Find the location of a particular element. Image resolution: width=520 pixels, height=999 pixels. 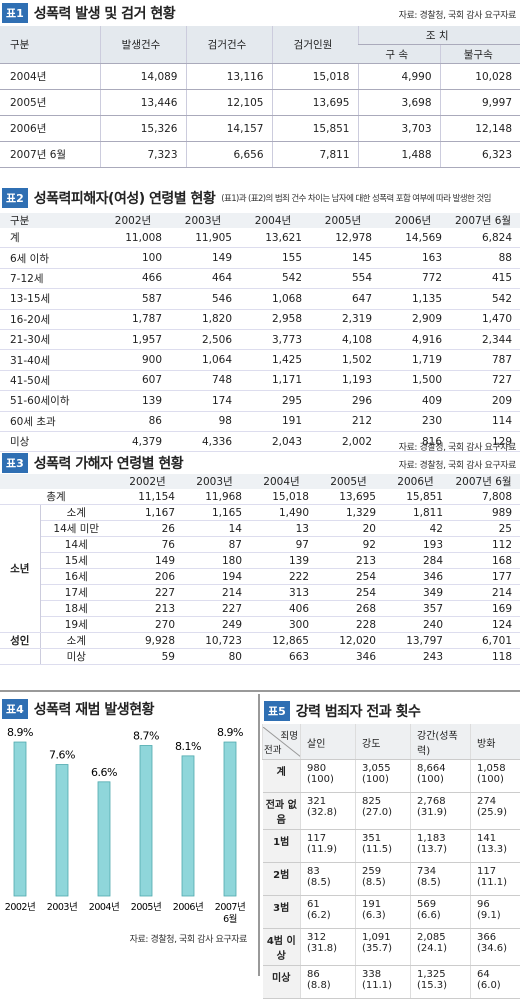

cell: 12,020 is located at coordinates (350, 641).